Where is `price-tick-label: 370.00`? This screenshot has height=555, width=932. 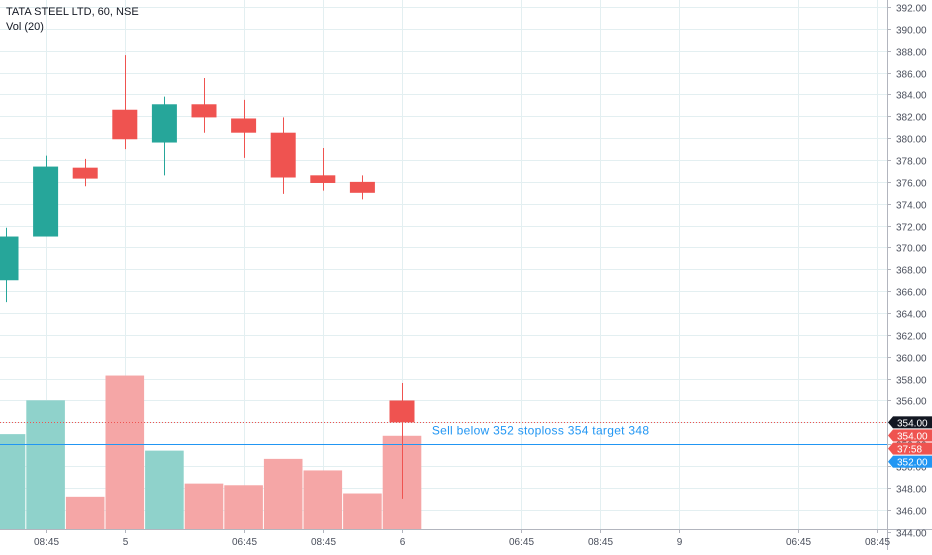
price-tick-label: 370.00 is located at coordinates (911, 249).